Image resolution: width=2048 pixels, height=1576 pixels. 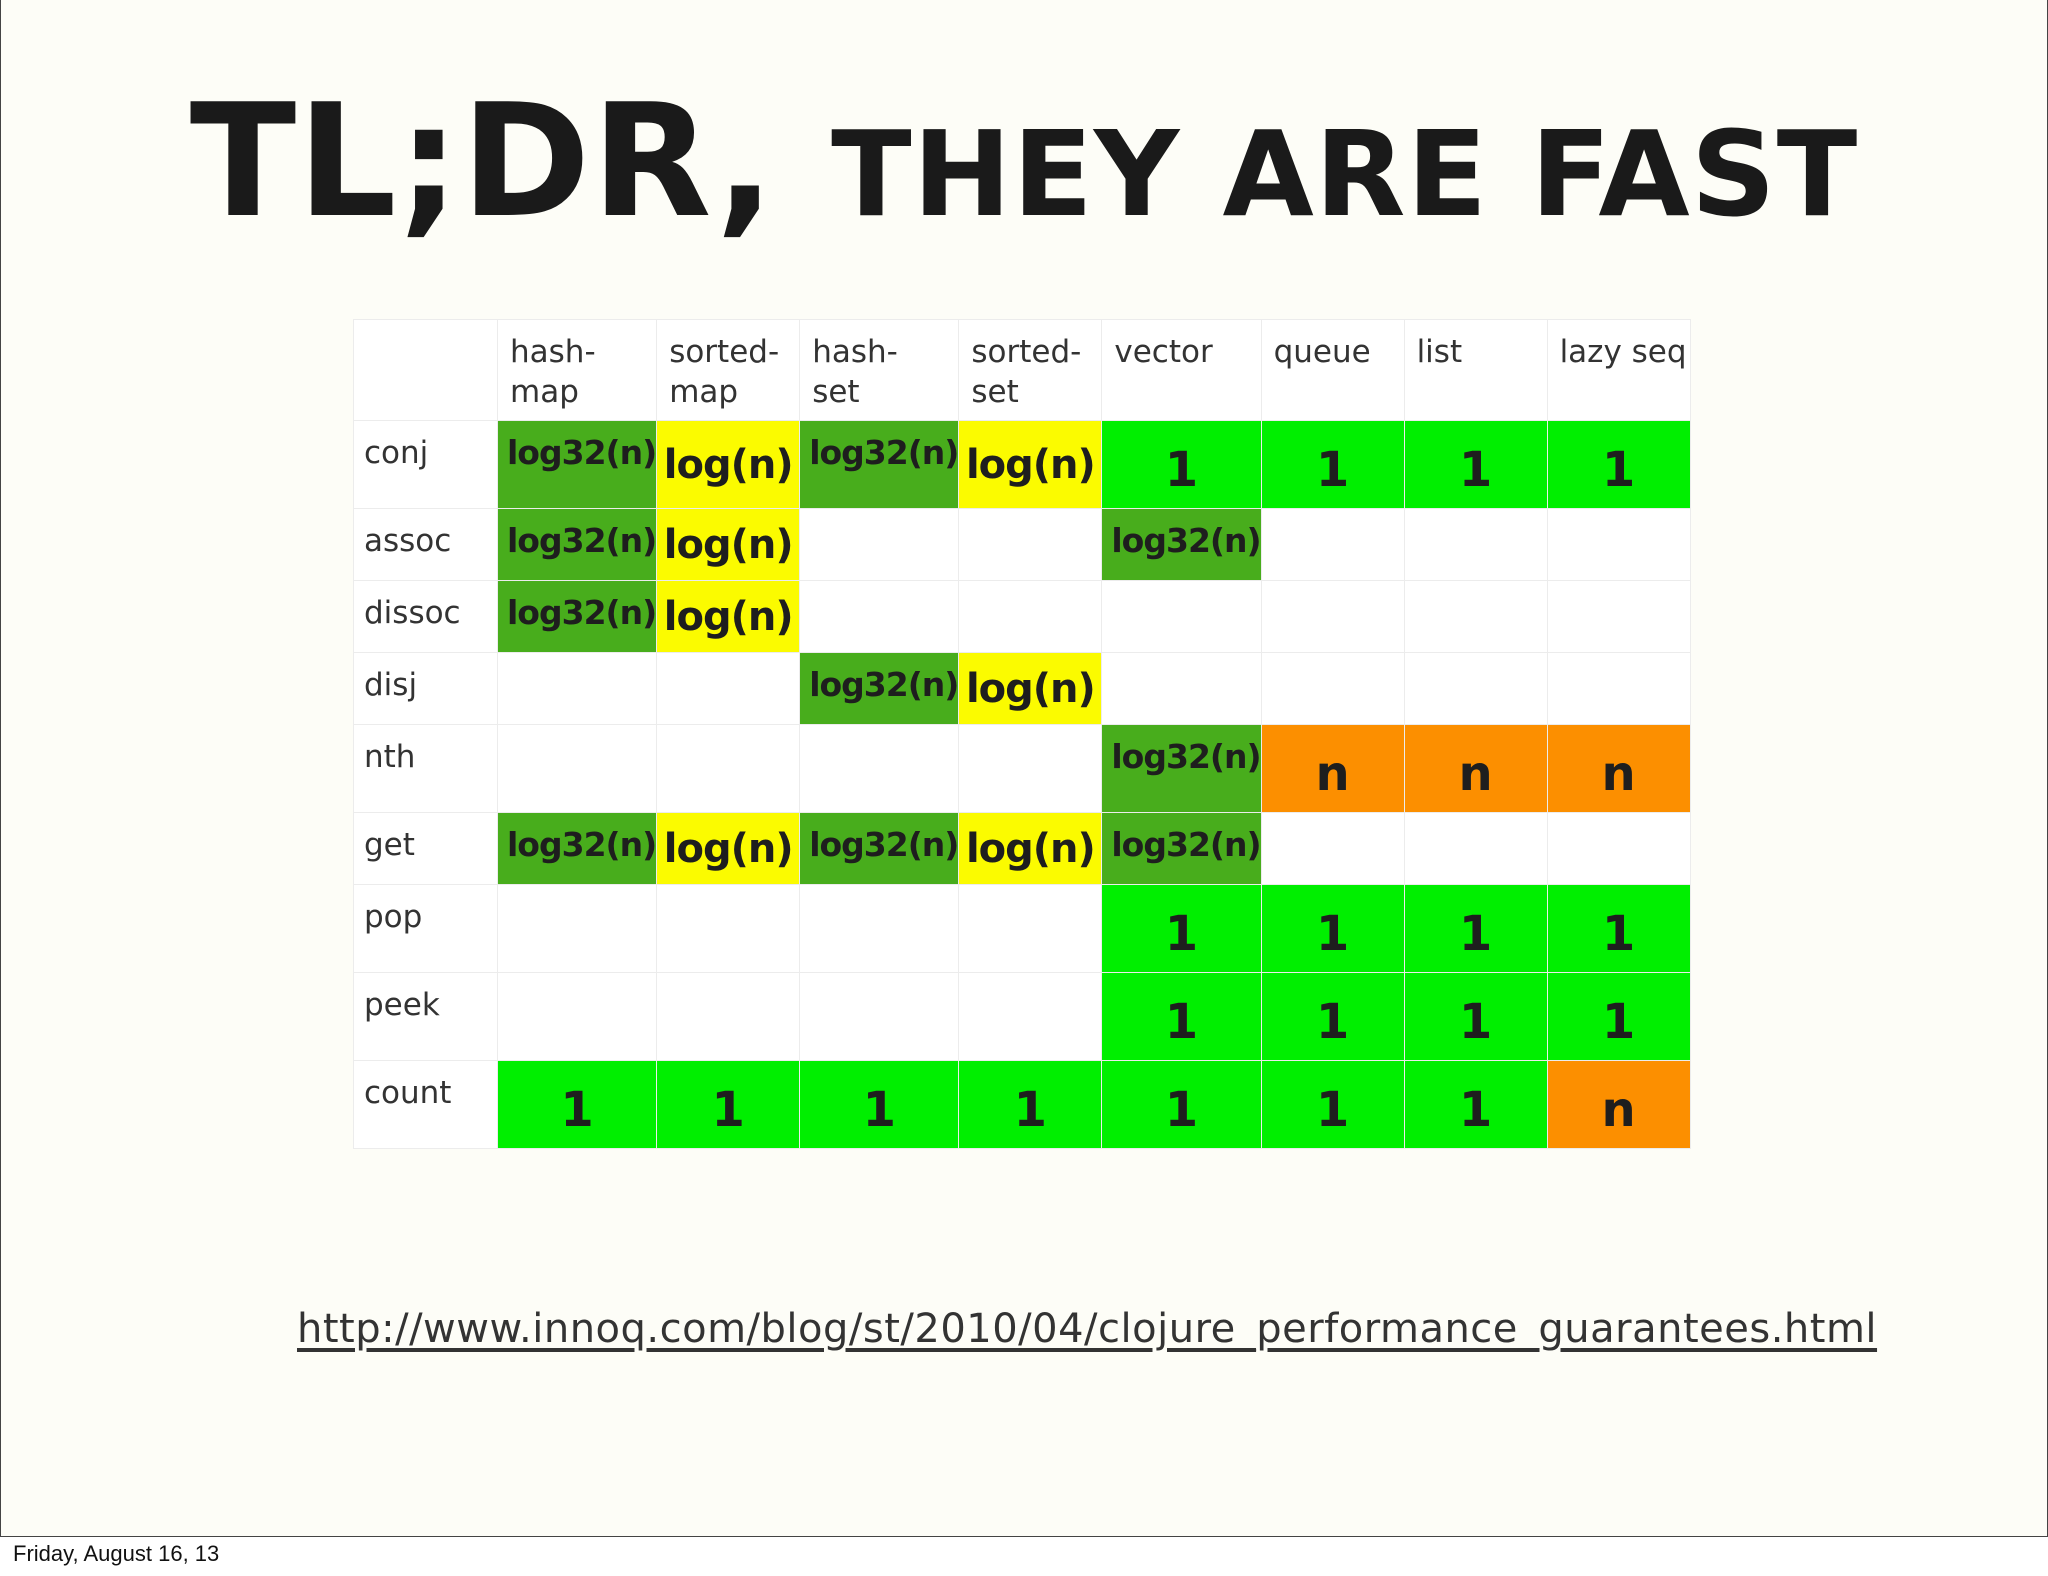 What do you see at coordinates (425, 1104) in the screenshot?
I see `operation-label: count` at bounding box center [425, 1104].